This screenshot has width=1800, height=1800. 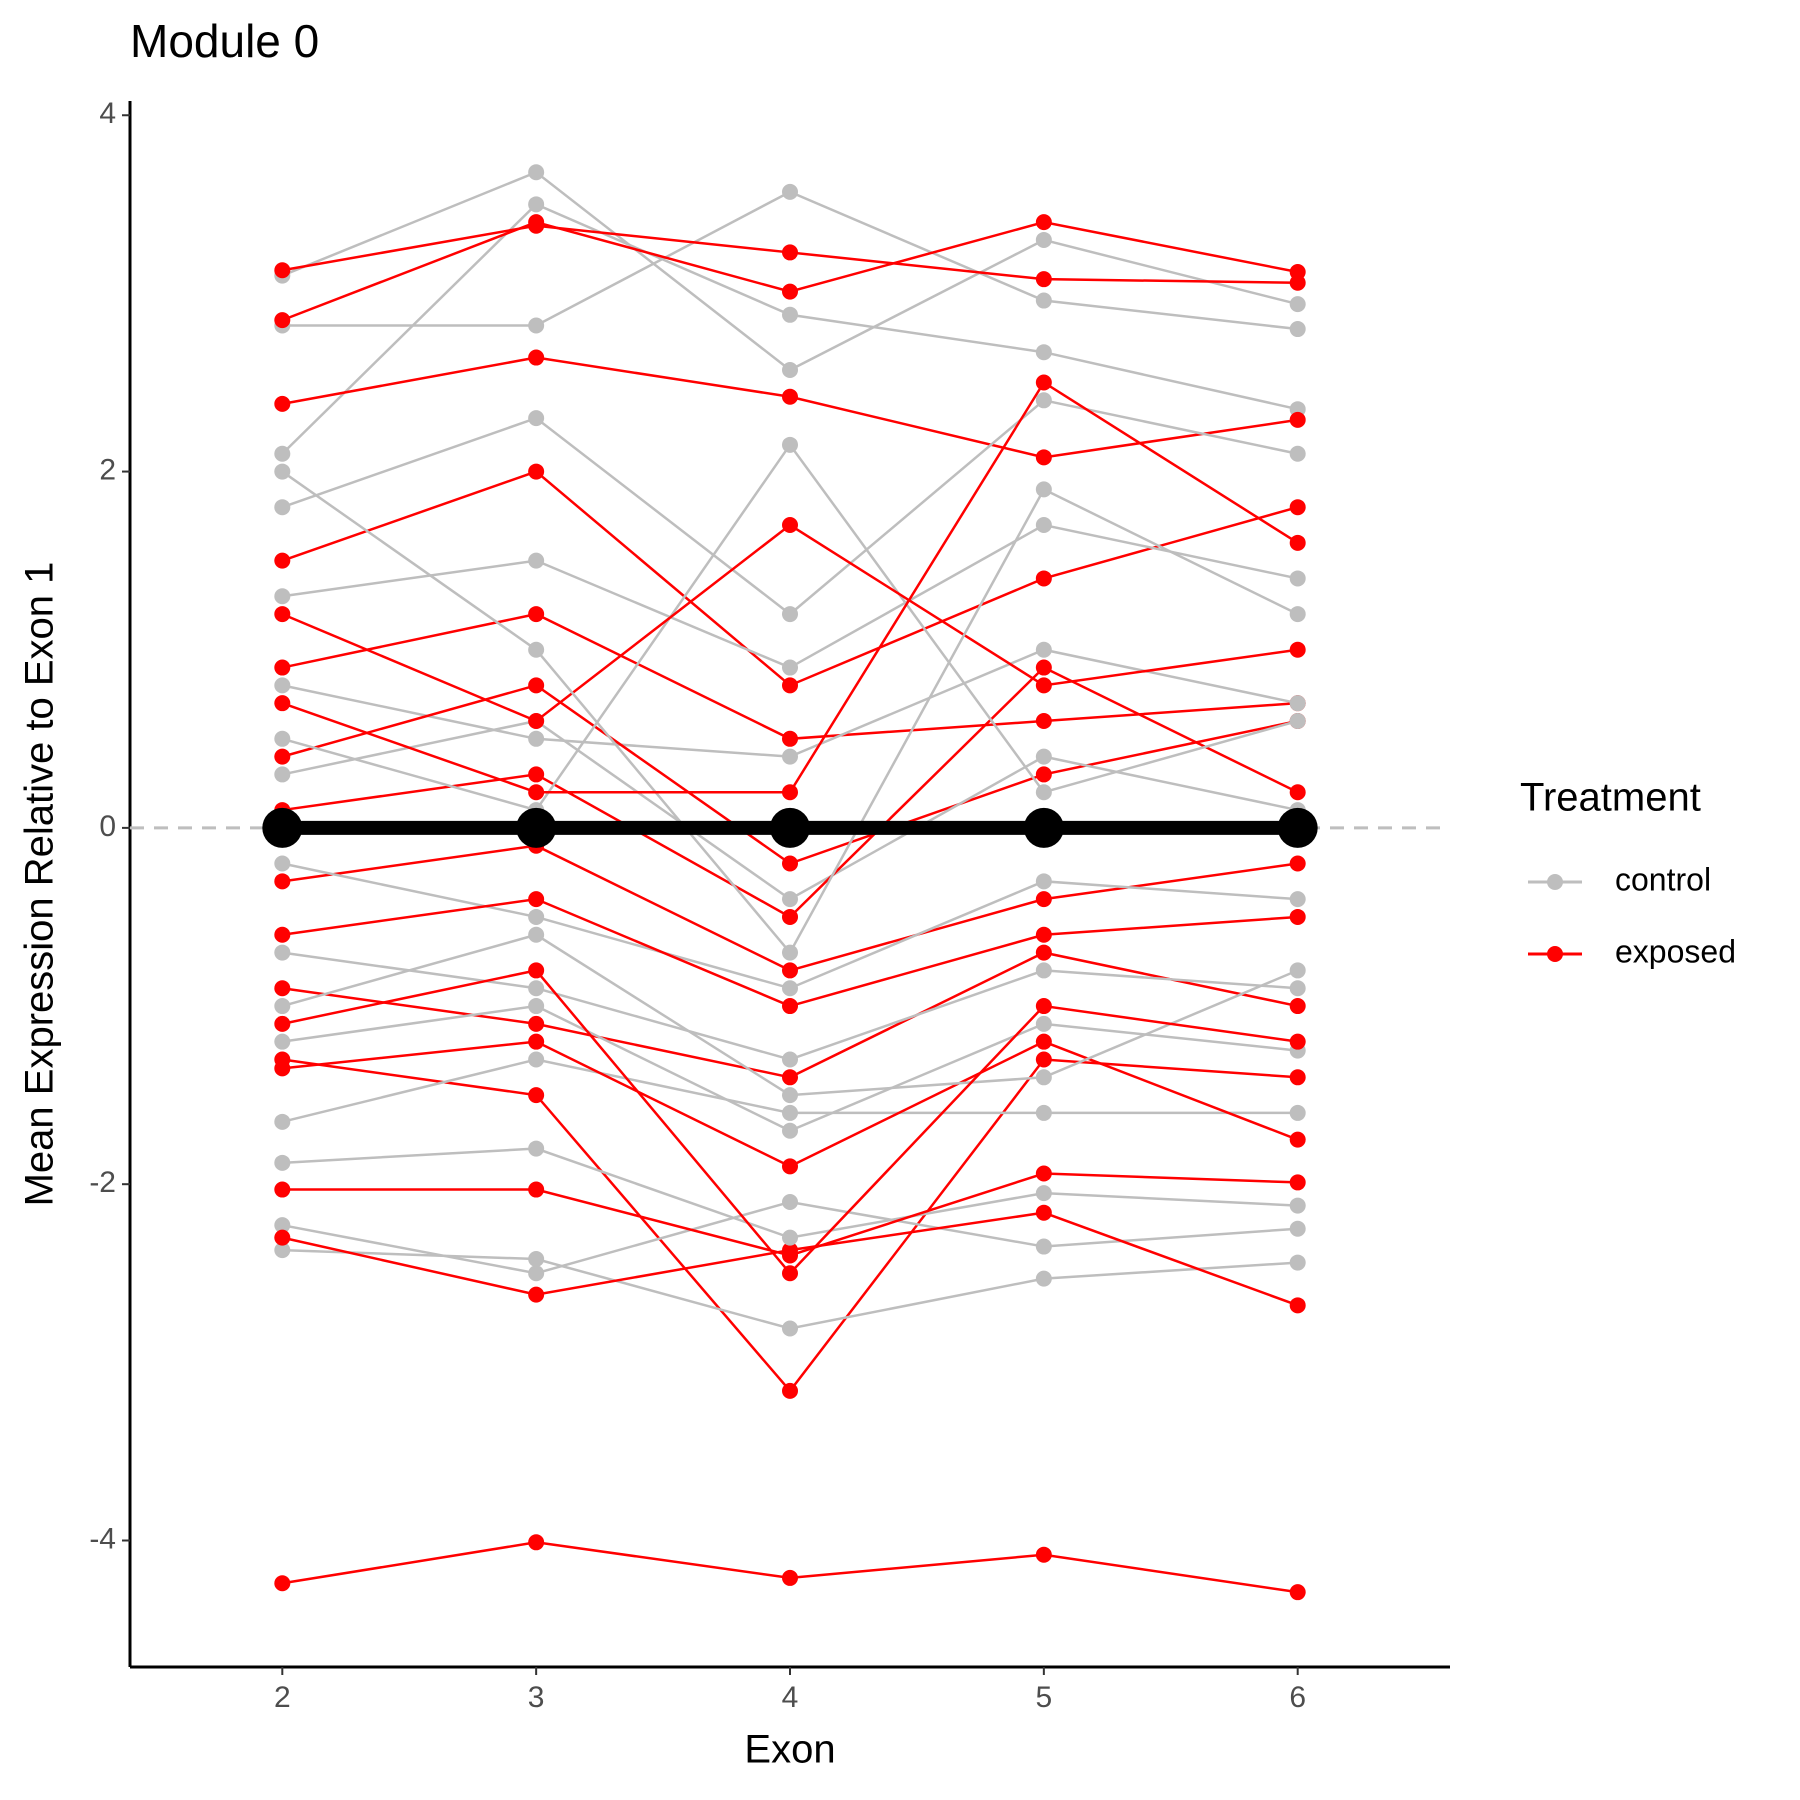 I want to click on chart-title: Module 0, so click(x=224, y=41).